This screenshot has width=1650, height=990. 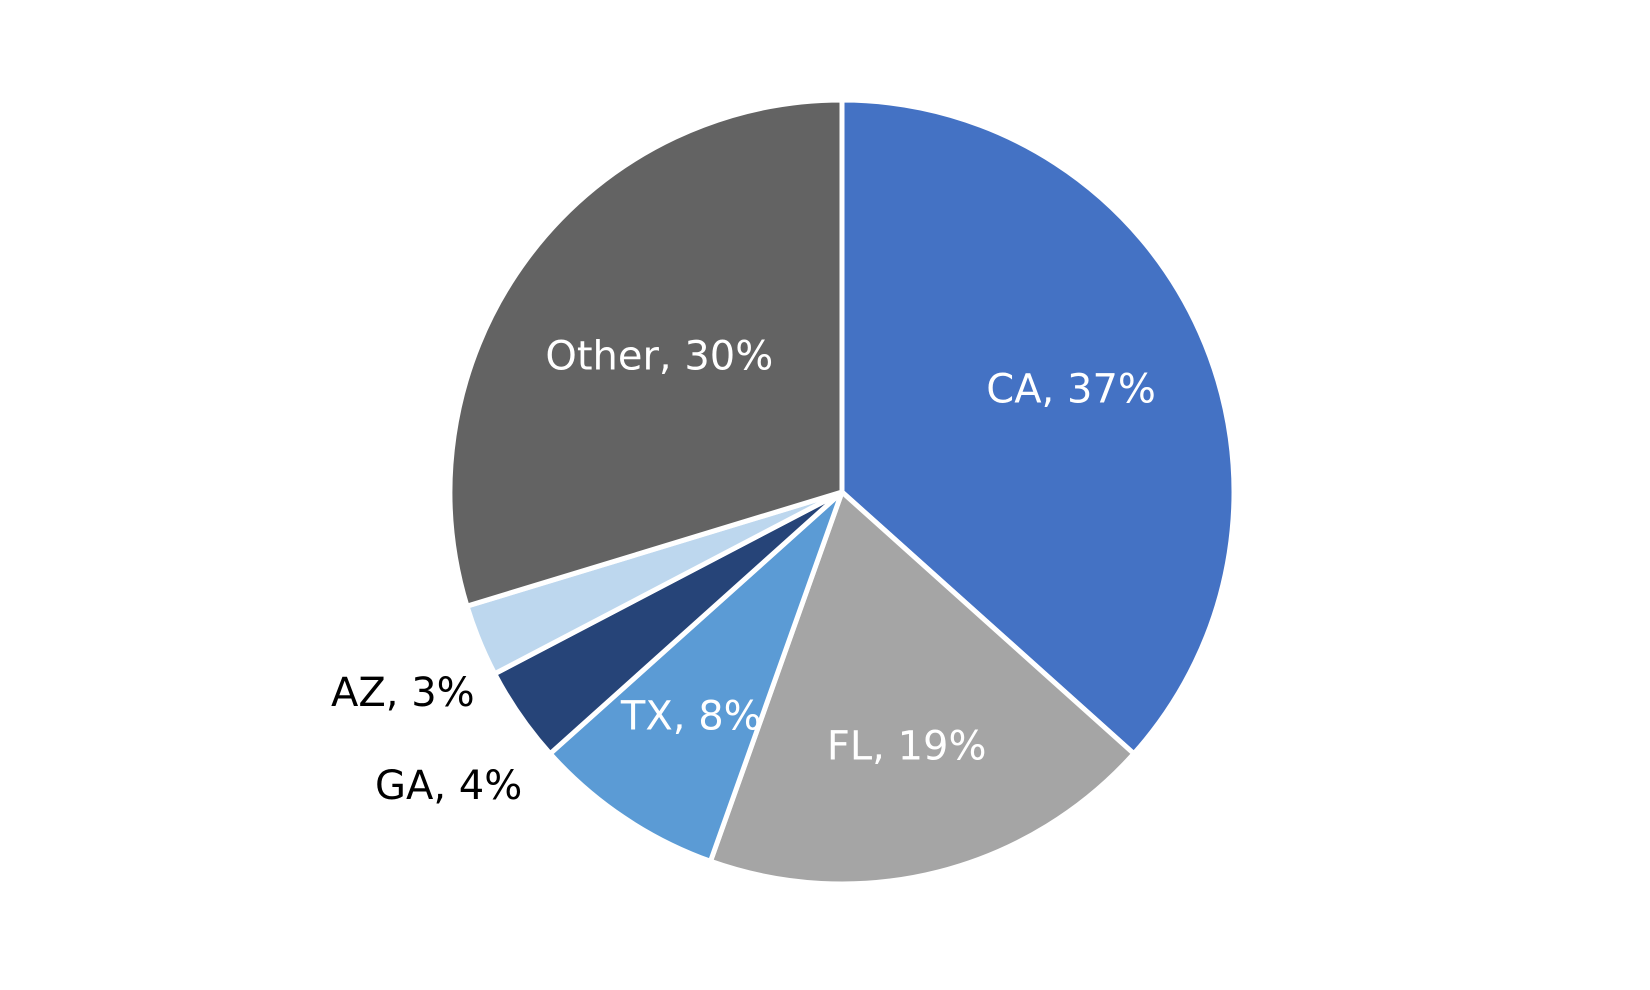 What do you see at coordinates (1071, 390) in the screenshot?
I see `pie-label-ca: CA, 37%` at bounding box center [1071, 390].